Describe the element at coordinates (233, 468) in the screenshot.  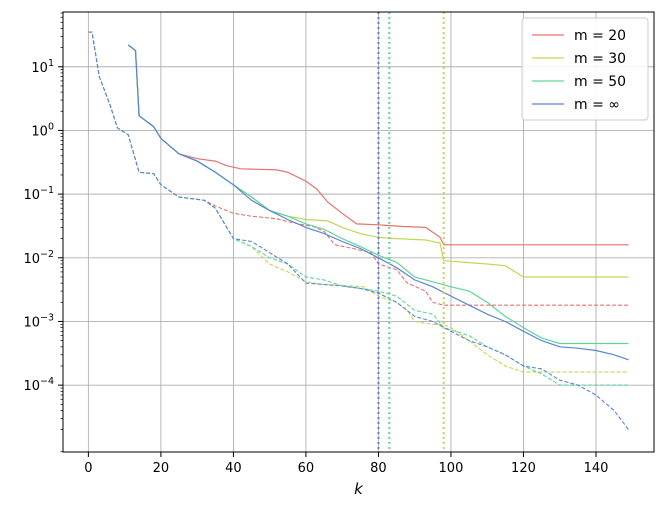
I see `x-tick-label: 40` at that location.